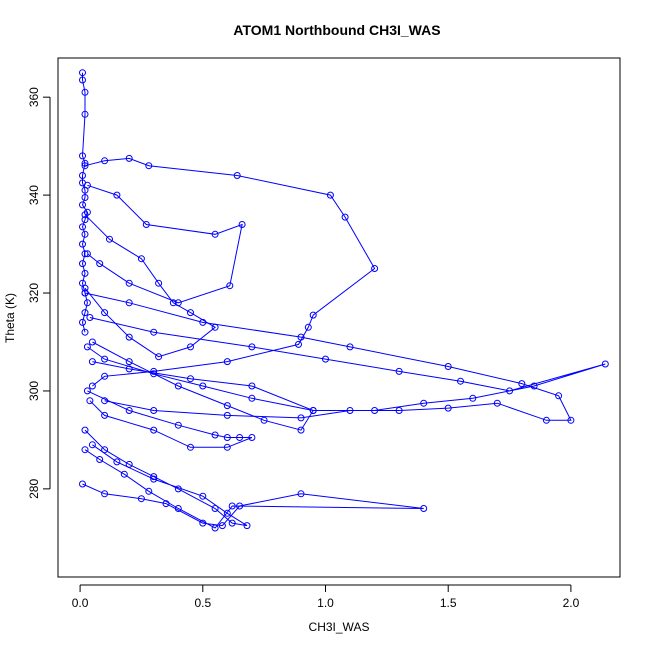 Image resolution: width=650 pixels, height=650 pixels. Describe the element at coordinates (34, 391) in the screenshot. I see `y-tick-label: 300` at that location.